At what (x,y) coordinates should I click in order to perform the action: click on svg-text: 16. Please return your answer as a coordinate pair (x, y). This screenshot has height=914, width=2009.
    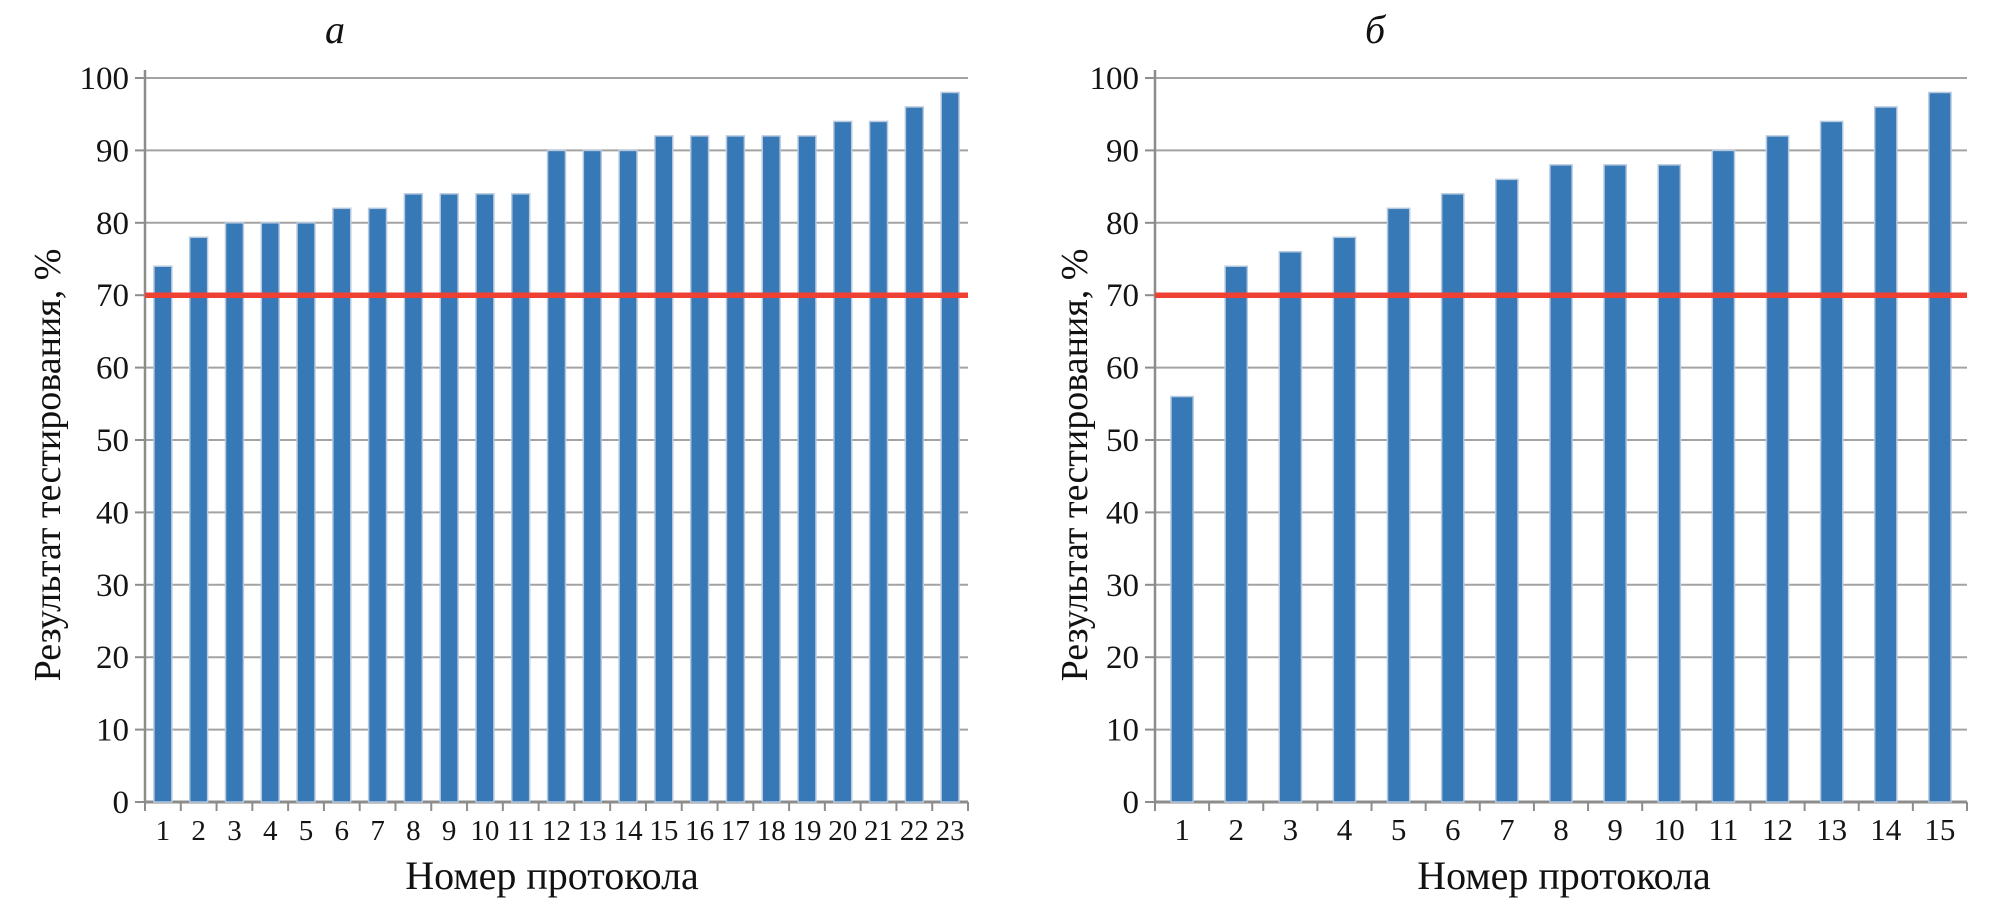
    Looking at the image, I should click on (699, 831).